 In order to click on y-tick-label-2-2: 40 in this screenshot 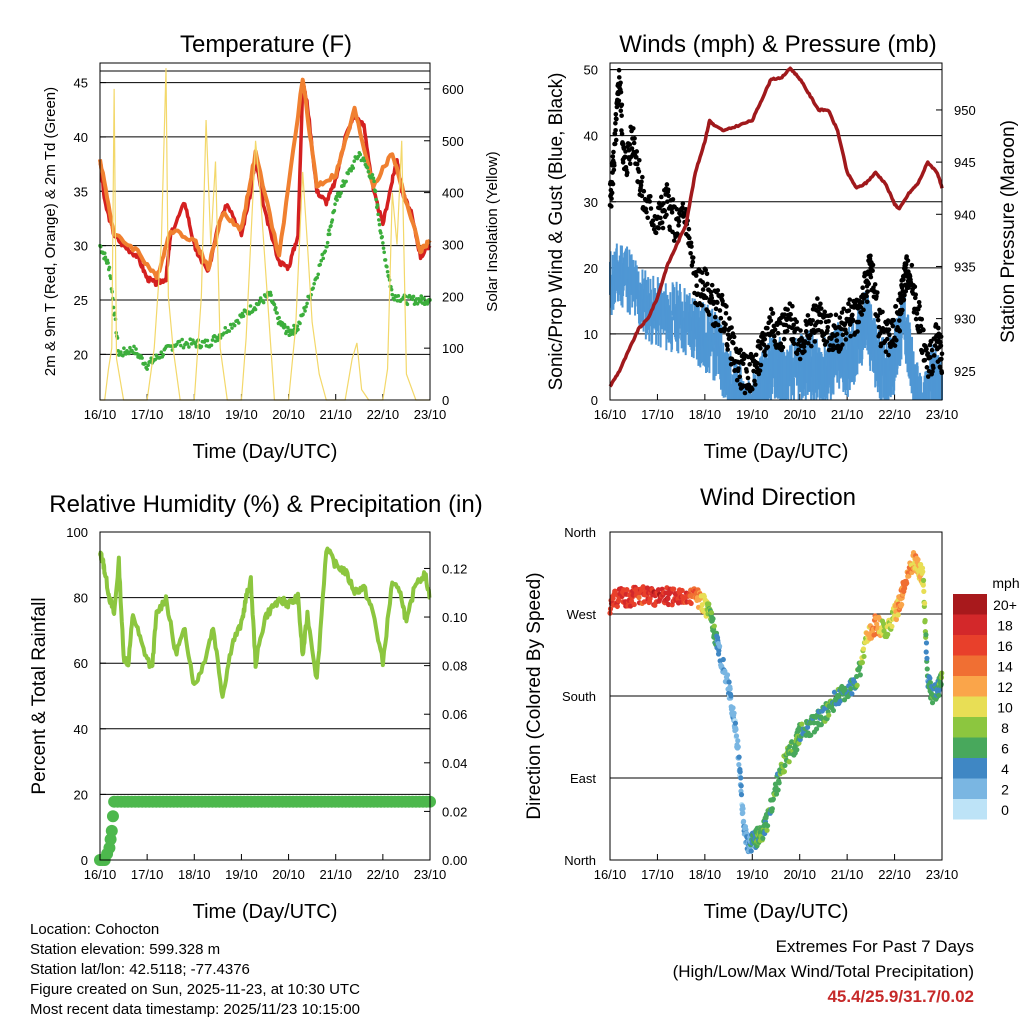, I will do `click(81, 729)`.